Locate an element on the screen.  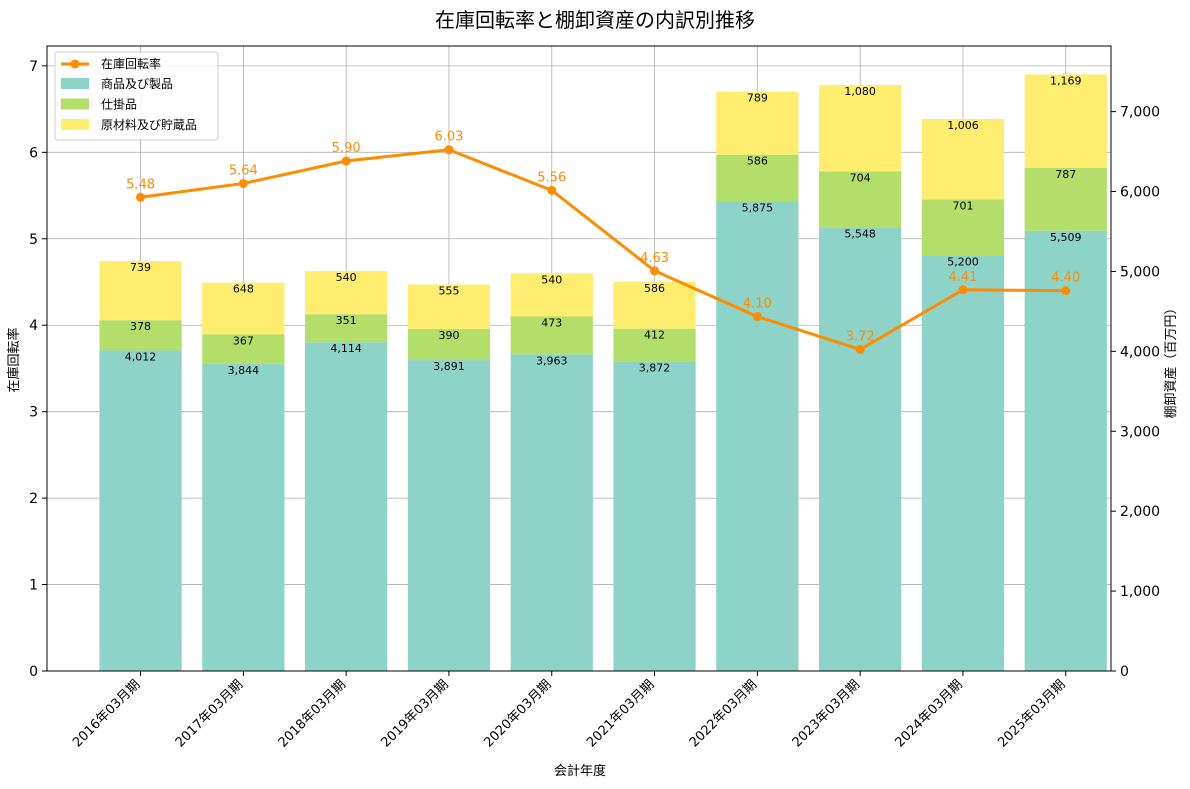
turnover-value-label: 5.90 is located at coordinates (346, 148).